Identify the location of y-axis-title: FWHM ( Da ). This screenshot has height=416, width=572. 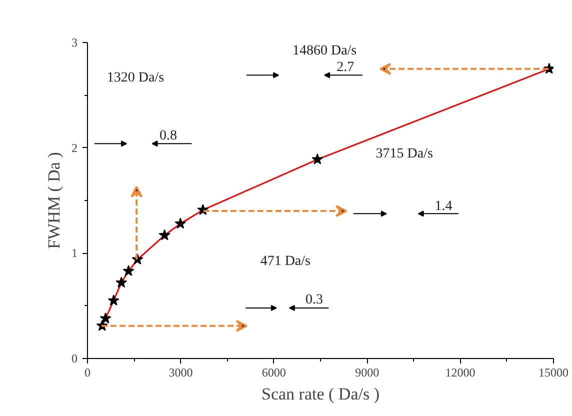
(54, 200).